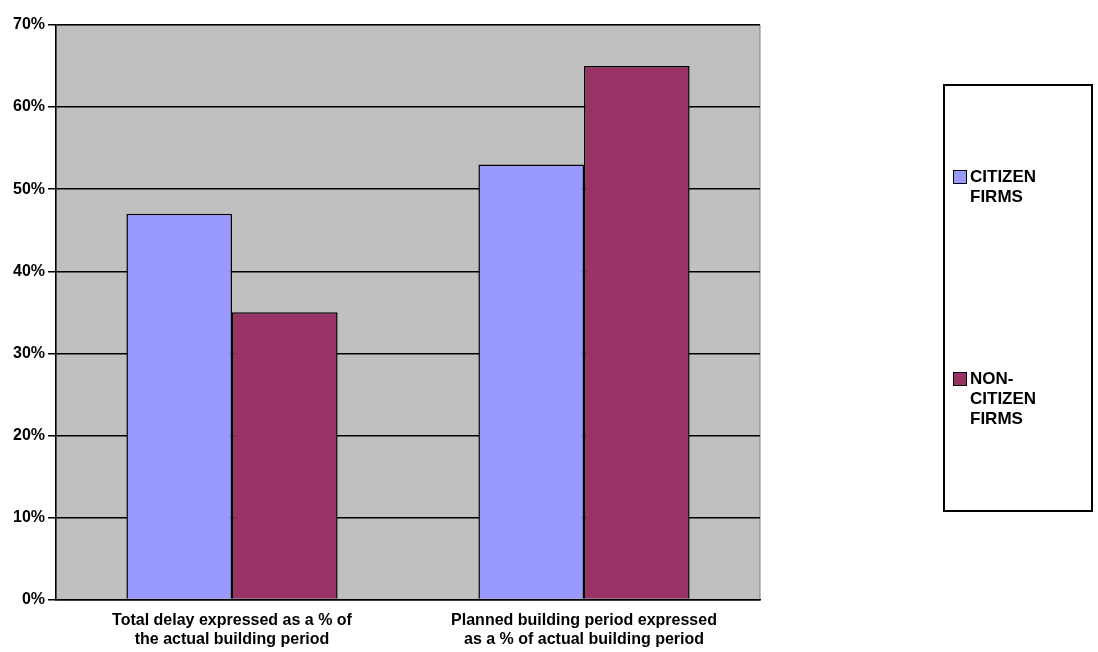 The height and width of the screenshot is (652, 1098). What do you see at coordinates (1004, 399) in the screenshot?
I see `legend-label: NON-CITIZEN FIRMS` at bounding box center [1004, 399].